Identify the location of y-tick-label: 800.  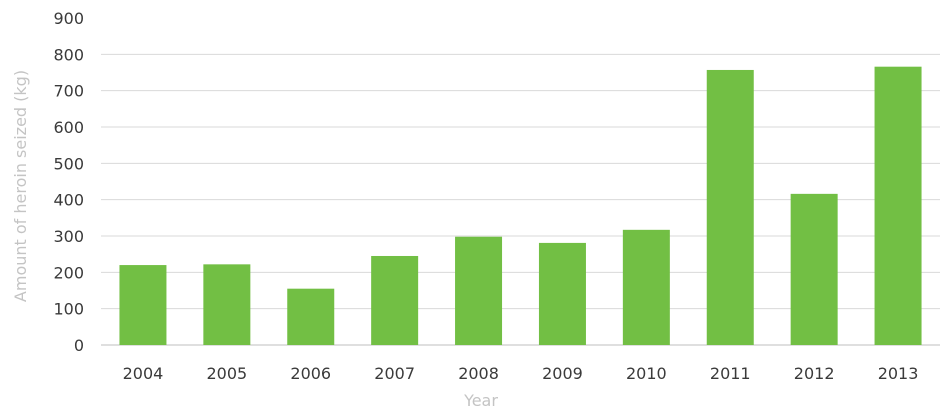
(68, 54).